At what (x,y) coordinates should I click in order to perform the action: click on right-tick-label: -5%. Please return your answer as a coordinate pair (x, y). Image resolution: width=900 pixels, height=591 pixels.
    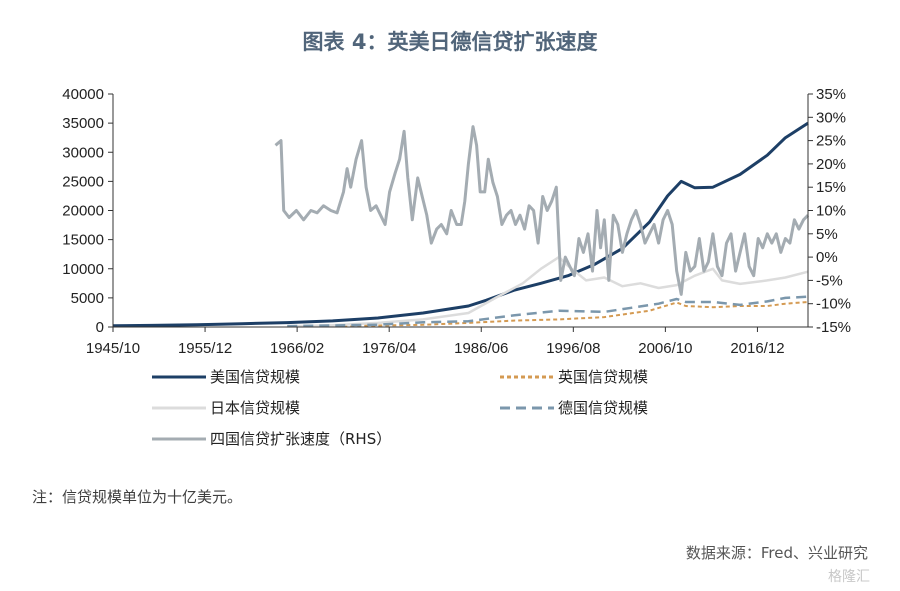
    Looking at the image, I should click on (829, 280).